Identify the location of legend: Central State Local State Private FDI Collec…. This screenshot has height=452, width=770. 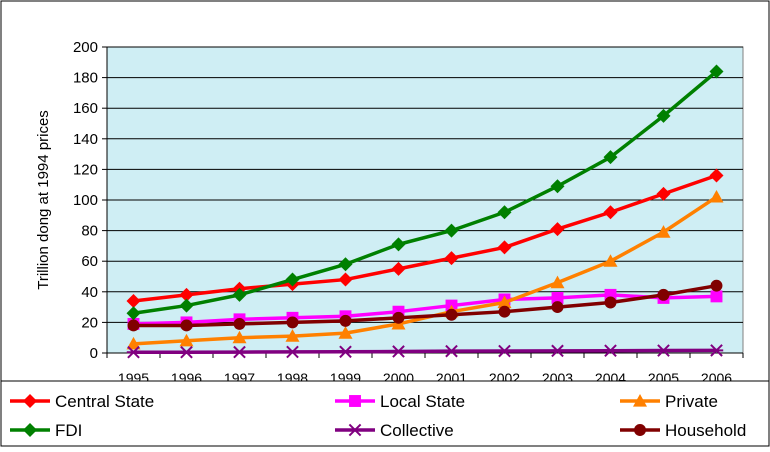
(378, 416).